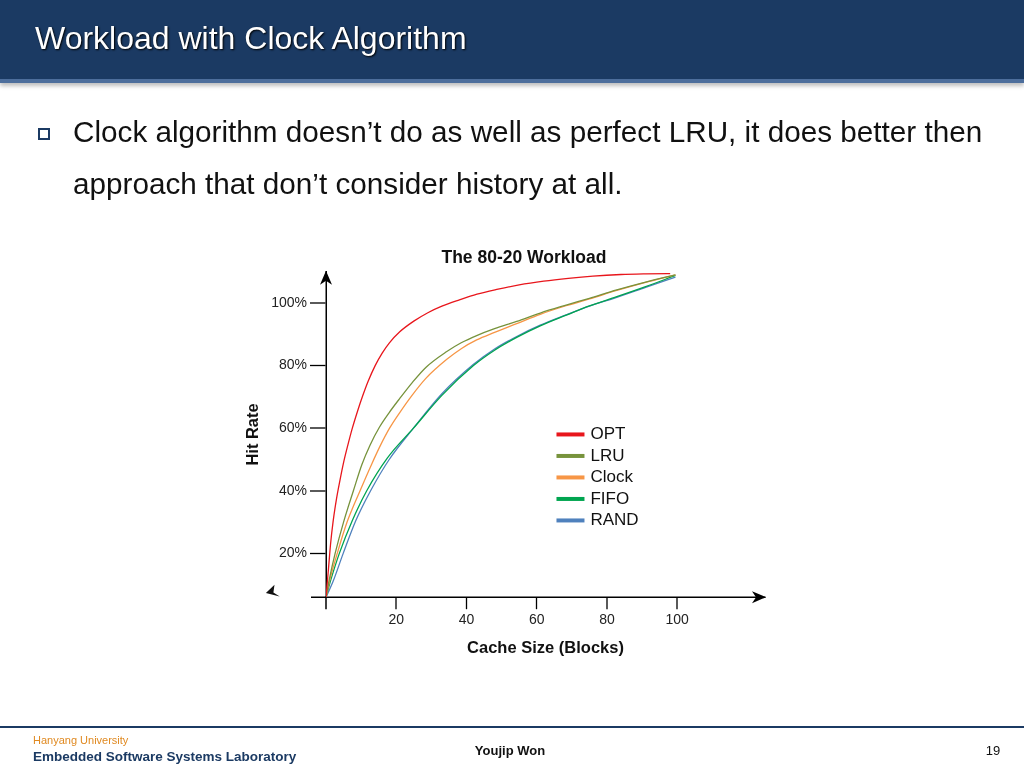  Describe the element at coordinates (677, 619) in the screenshot. I see `x-tick-label: 100` at that location.